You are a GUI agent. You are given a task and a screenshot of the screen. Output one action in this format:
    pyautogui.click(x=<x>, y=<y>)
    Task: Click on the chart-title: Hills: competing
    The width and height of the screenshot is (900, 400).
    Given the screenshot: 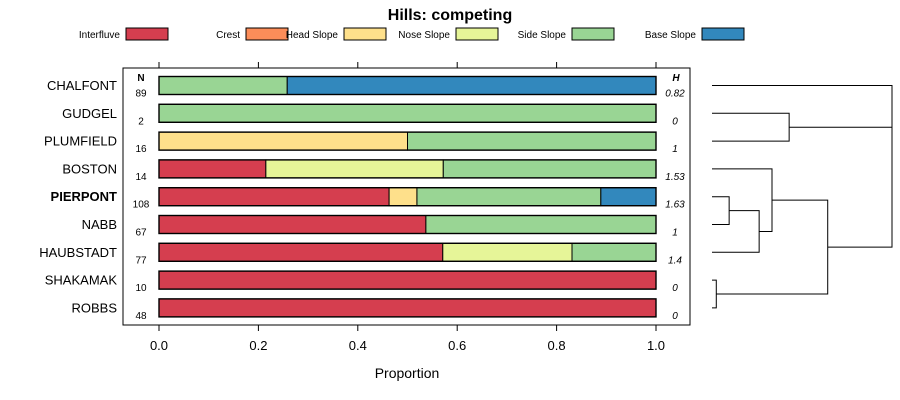 What is the action you would take?
    pyautogui.click(x=450, y=15)
    